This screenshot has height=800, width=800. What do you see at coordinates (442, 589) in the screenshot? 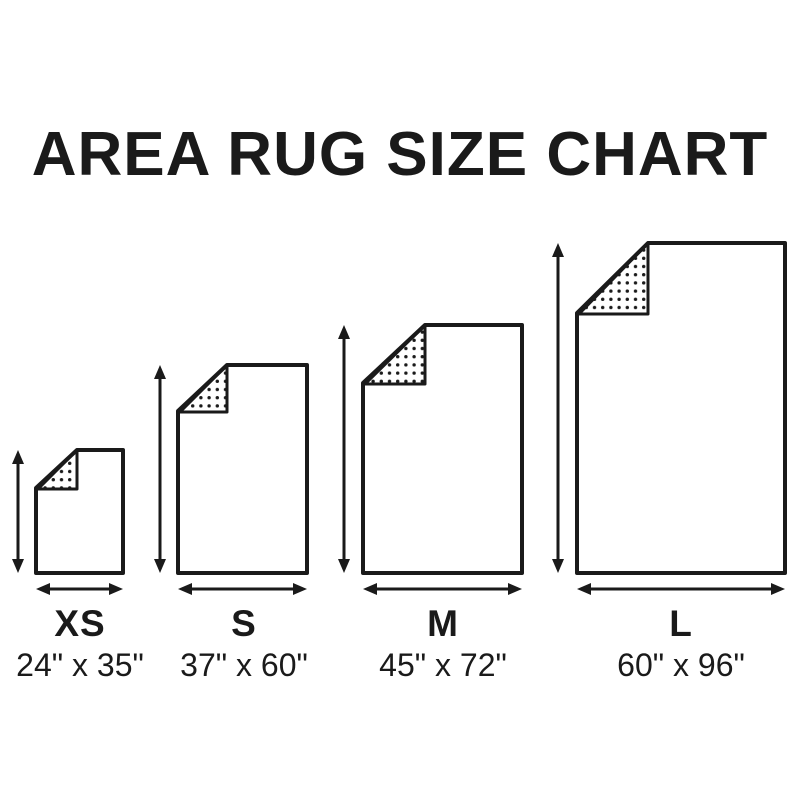
I see `rug-m-width-arrow-icon` at bounding box center [442, 589].